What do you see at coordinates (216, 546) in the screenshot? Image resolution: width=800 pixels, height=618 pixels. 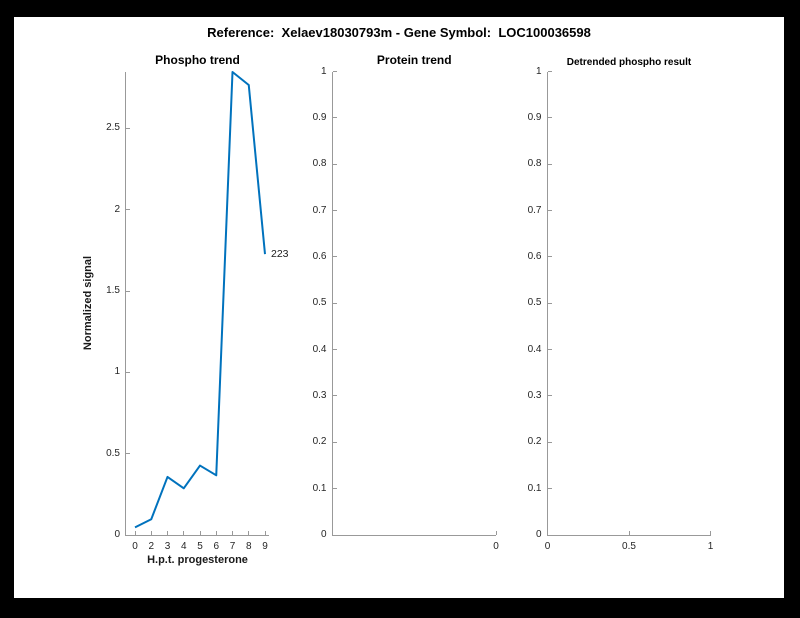 I see `x-tick-label: 6` at bounding box center [216, 546].